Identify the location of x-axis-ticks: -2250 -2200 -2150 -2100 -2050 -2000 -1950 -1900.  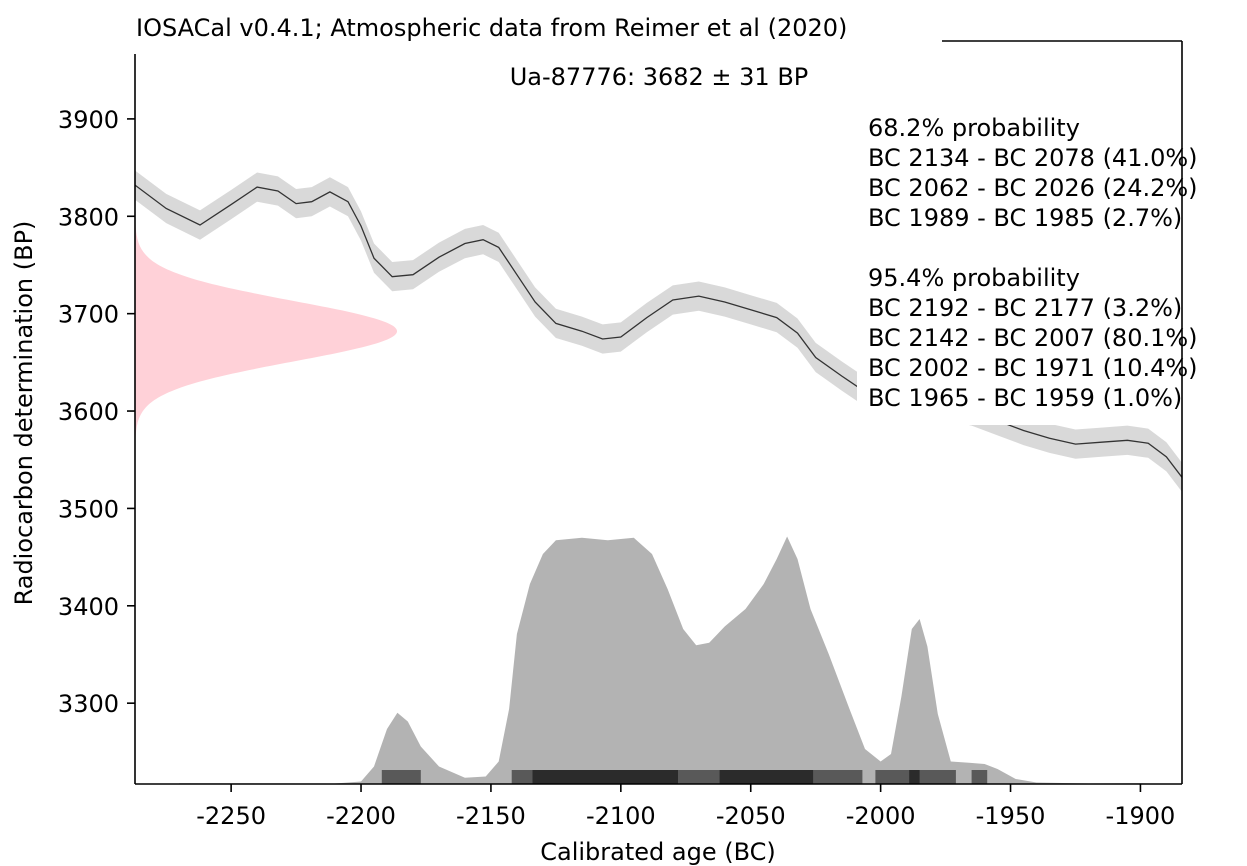
(685, 807).